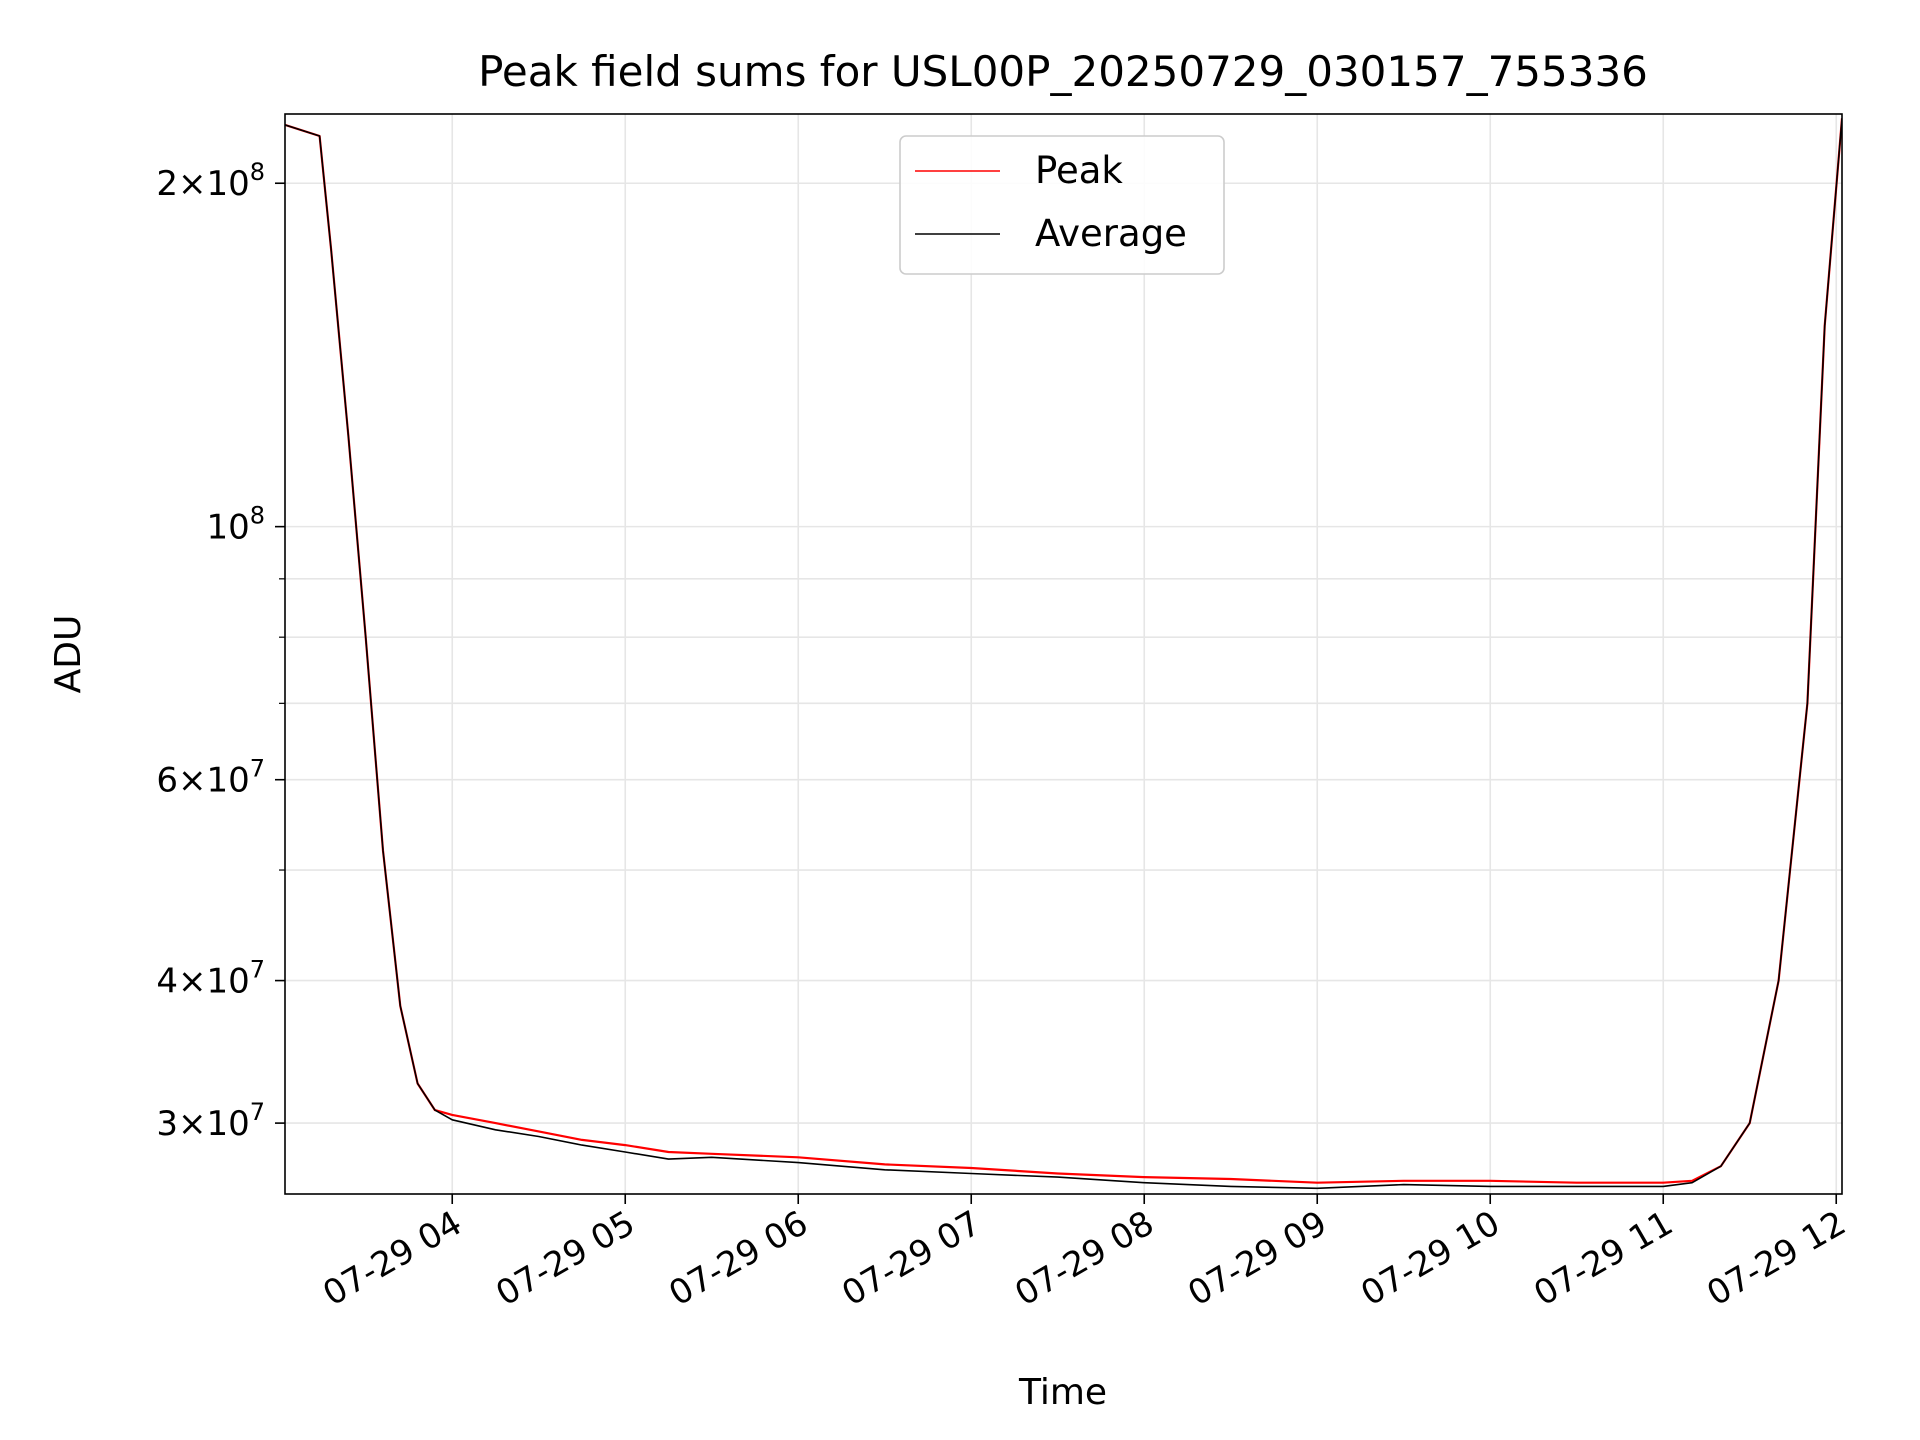 The height and width of the screenshot is (1440, 1920). What do you see at coordinates (1111, 233) in the screenshot?
I see `legend-label-average: Average` at bounding box center [1111, 233].